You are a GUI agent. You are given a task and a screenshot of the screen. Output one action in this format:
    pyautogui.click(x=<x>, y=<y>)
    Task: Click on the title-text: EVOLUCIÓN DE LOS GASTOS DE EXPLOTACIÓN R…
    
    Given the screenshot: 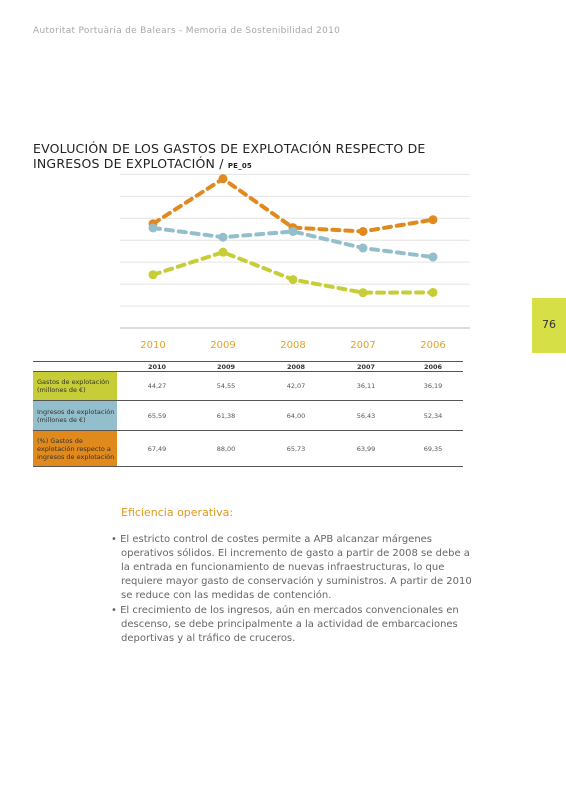 What is the action you would take?
    pyautogui.click(x=229, y=156)
    